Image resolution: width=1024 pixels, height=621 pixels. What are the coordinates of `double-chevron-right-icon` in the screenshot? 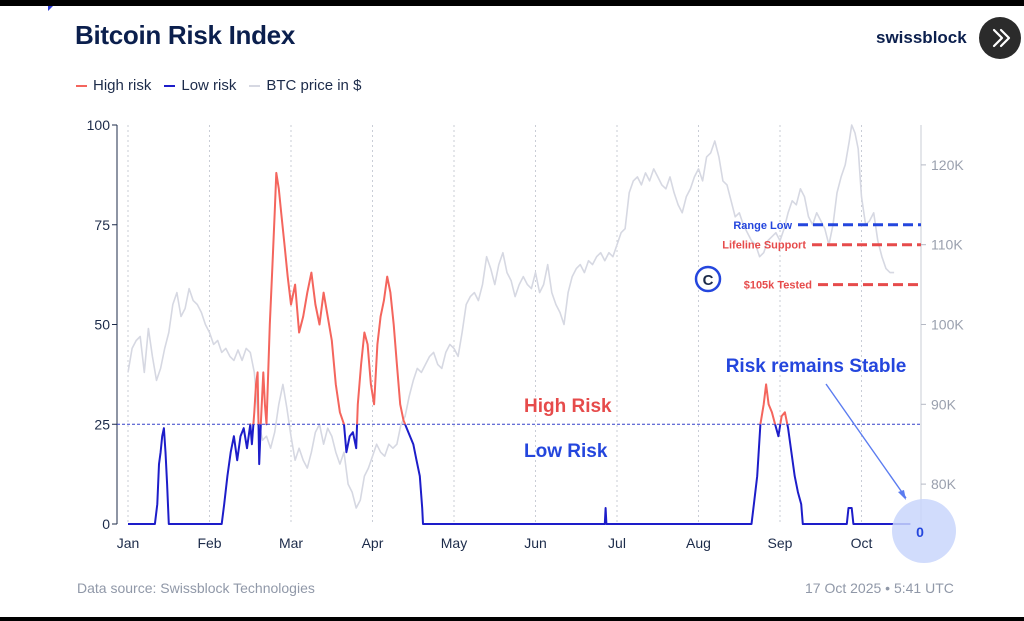 It's located at (1001, 38).